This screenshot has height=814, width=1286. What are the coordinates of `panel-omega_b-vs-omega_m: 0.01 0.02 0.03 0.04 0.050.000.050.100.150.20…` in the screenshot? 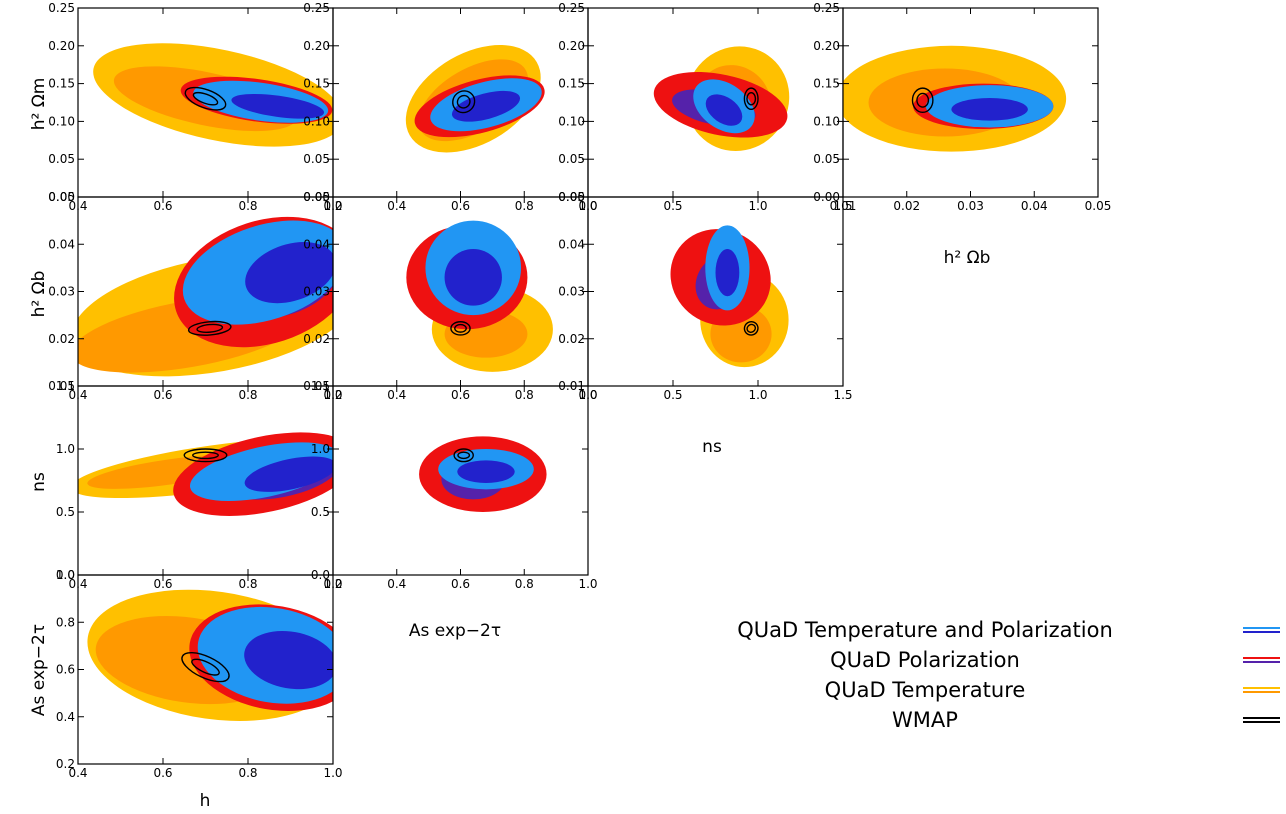 It's located at (962, 107).